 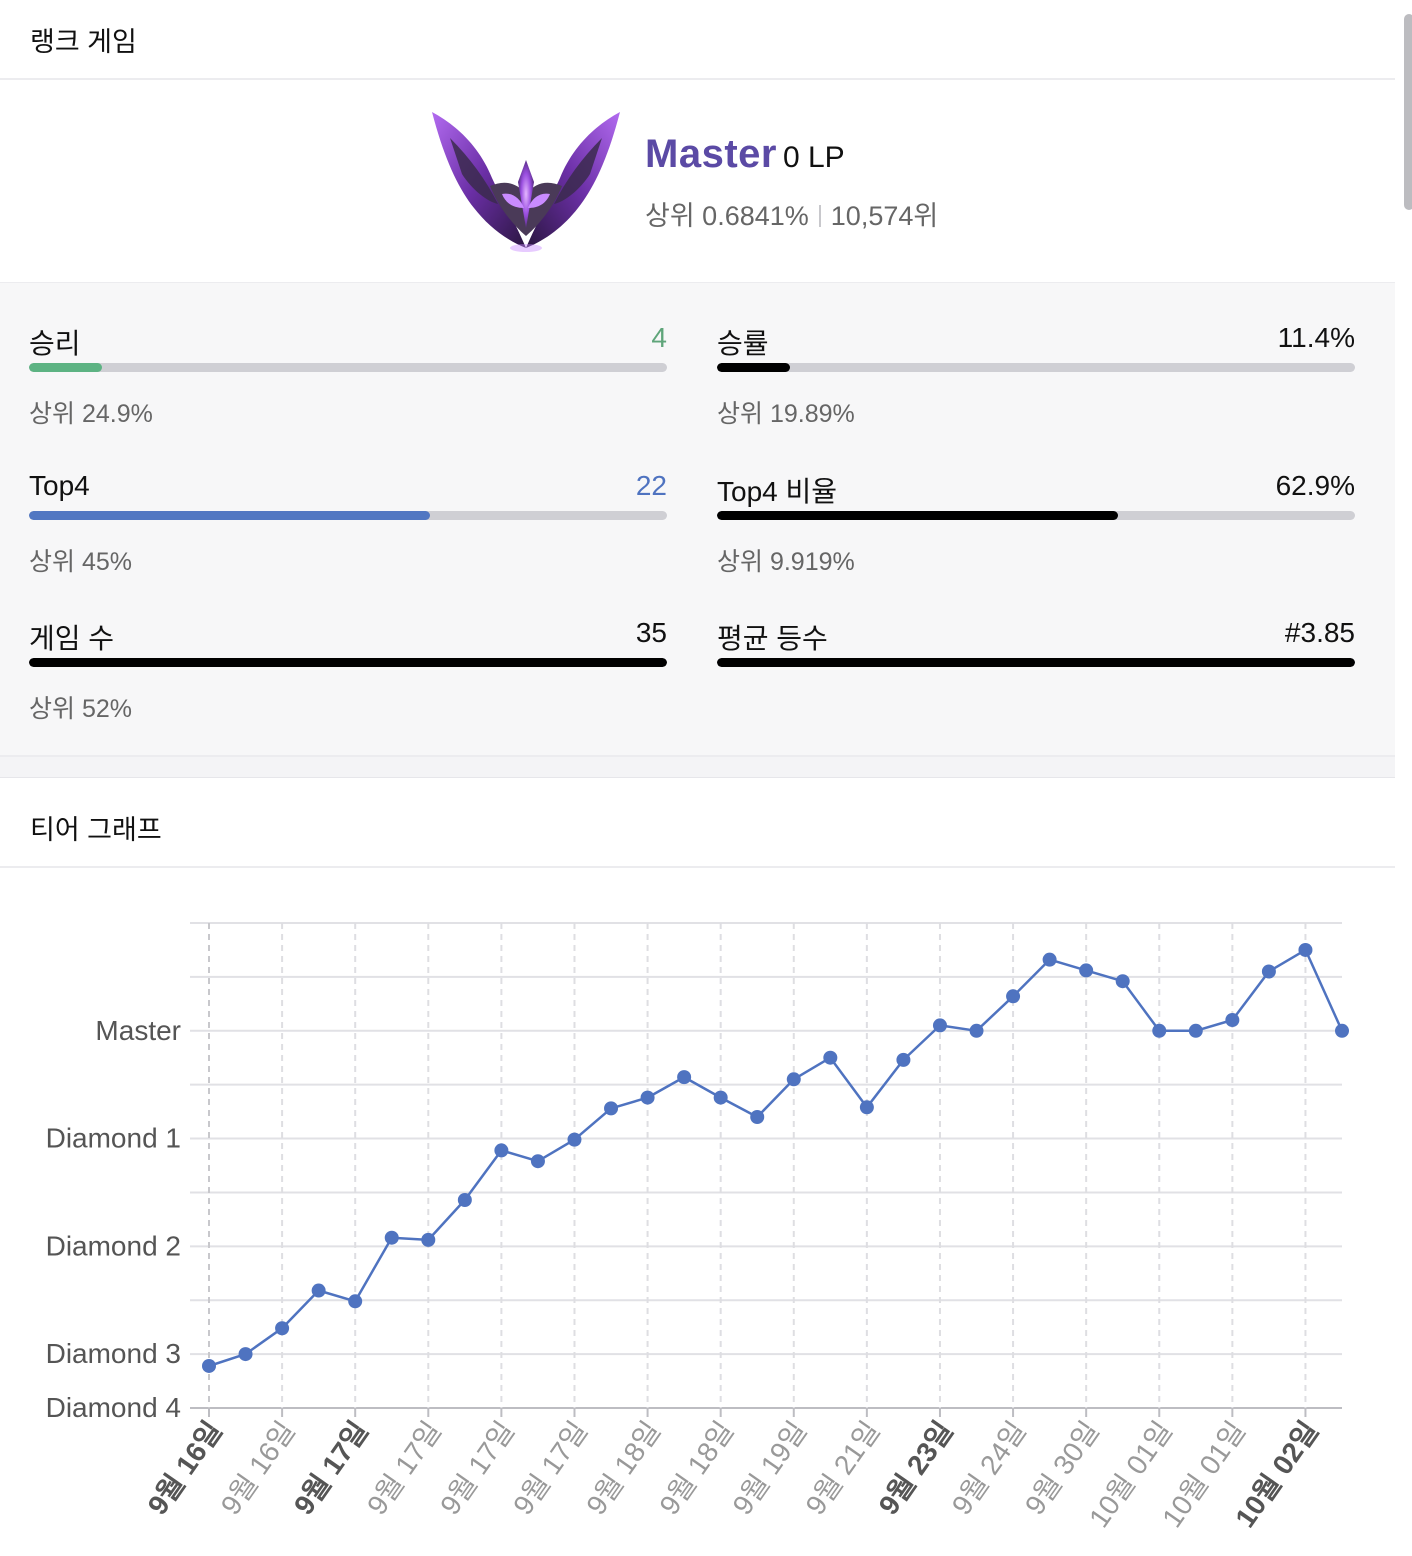 I want to click on x-tick-label: 9월 19일, so click(x=769, y=1468).